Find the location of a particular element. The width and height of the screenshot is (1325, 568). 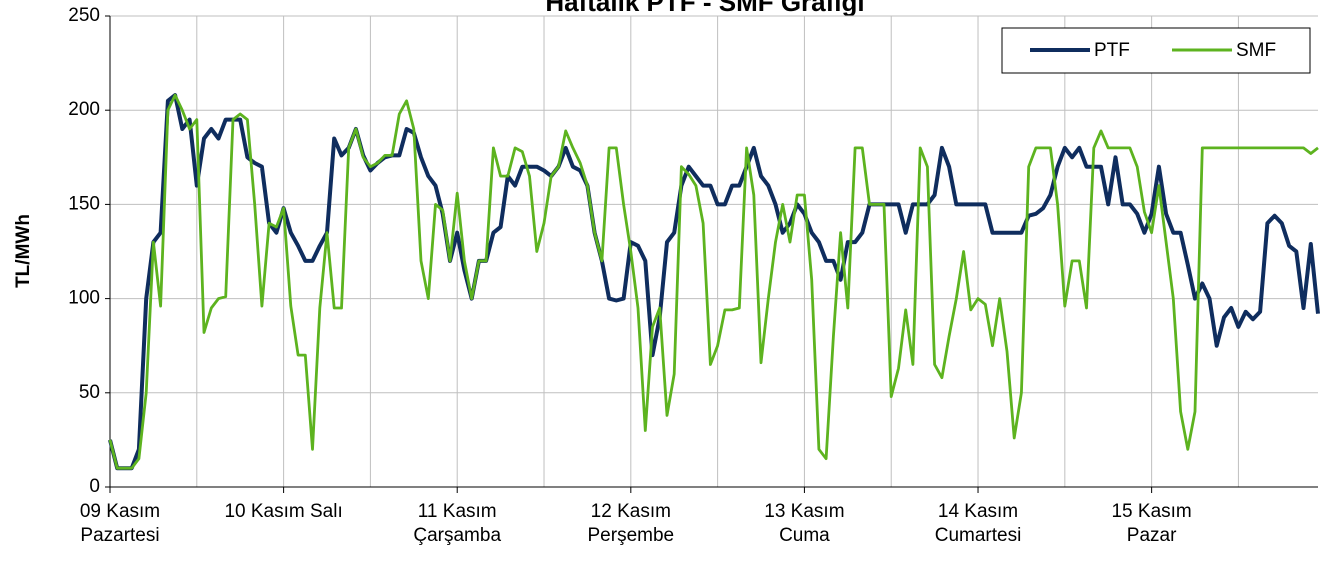

x-tick-label: 11 Kasım Çarşamba is located at coordinates (457, 523).